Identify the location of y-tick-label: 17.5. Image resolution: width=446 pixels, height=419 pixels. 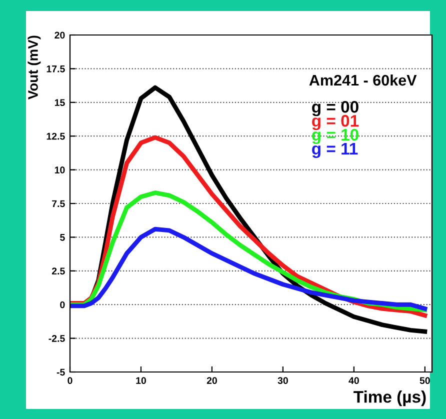
(55, 69).